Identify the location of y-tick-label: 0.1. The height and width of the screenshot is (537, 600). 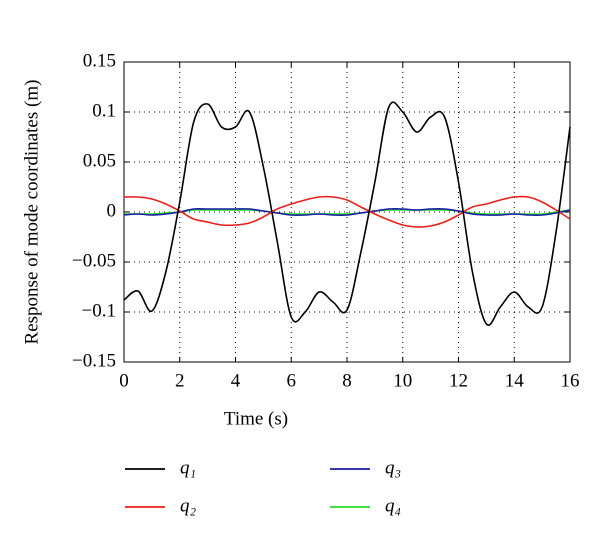
(104, 110).